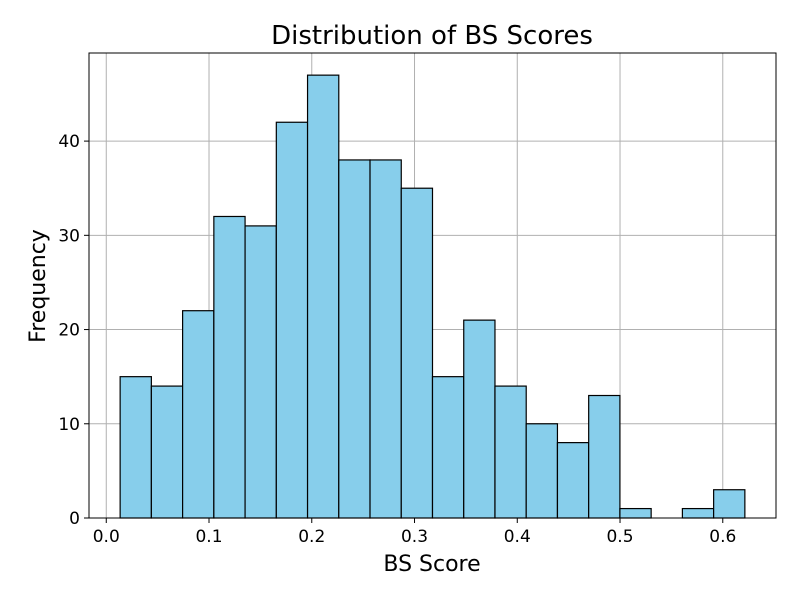 This screenshot has width=800, height=600. What do you see at coordinates (69, 331) in the screenshot?
I see `y-tick-label: 20` at bounding box center [69, 331].